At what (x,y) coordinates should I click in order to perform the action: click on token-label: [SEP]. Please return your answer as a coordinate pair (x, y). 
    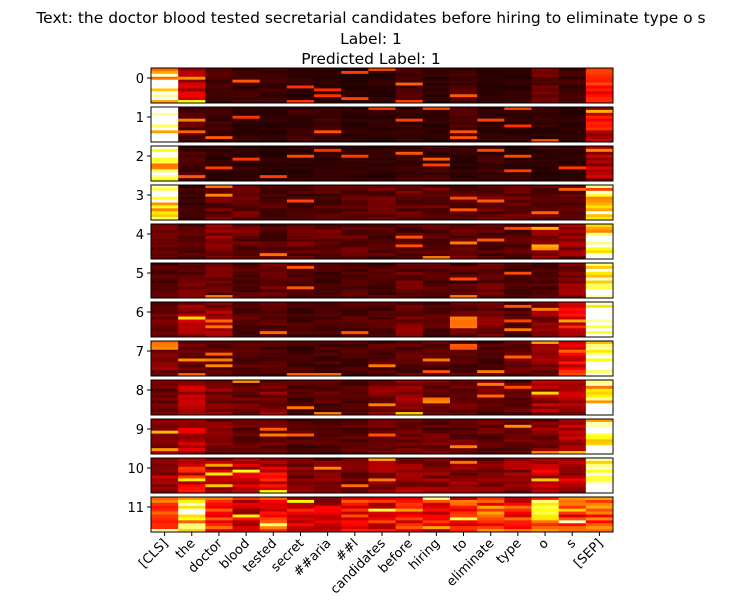
    Looking at the image, I should click on (588, 553).